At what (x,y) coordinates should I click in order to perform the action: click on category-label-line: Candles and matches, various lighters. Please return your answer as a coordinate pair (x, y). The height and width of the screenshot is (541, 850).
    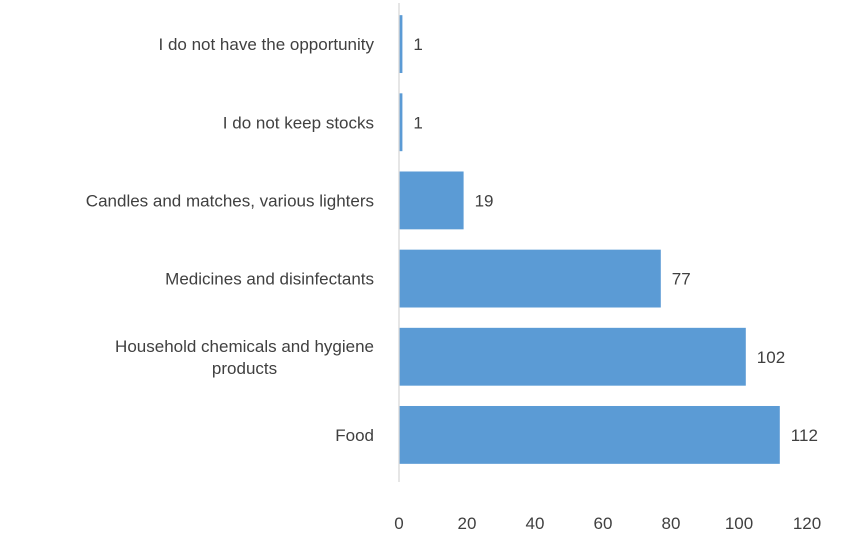
    Looking at the image, I should click on (230, 200).